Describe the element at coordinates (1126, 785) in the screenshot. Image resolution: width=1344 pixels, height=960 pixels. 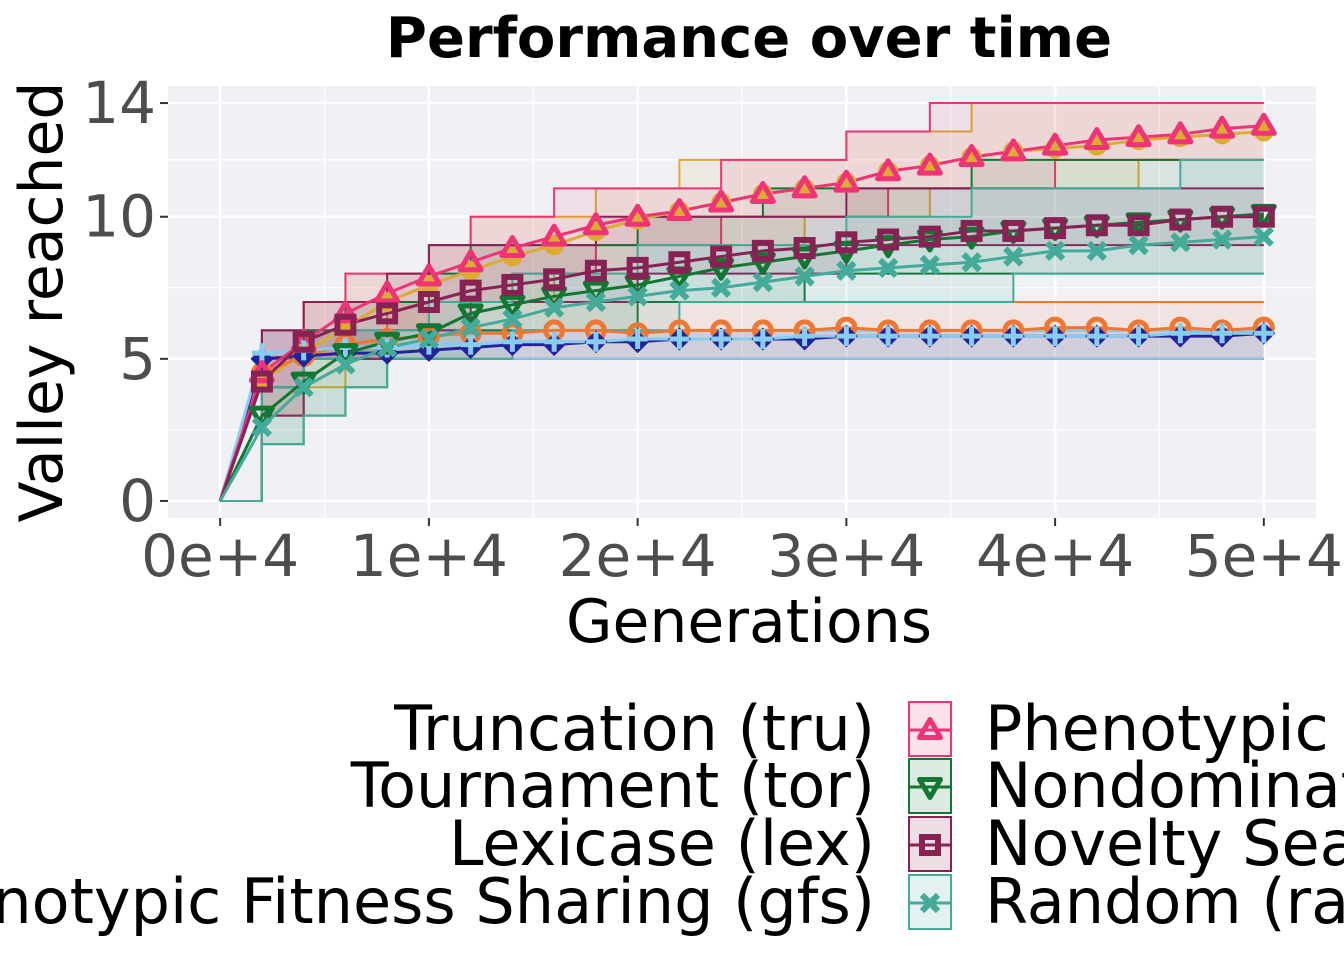
I see `legend-item: Nondominated Sorting (nds)` at that location.